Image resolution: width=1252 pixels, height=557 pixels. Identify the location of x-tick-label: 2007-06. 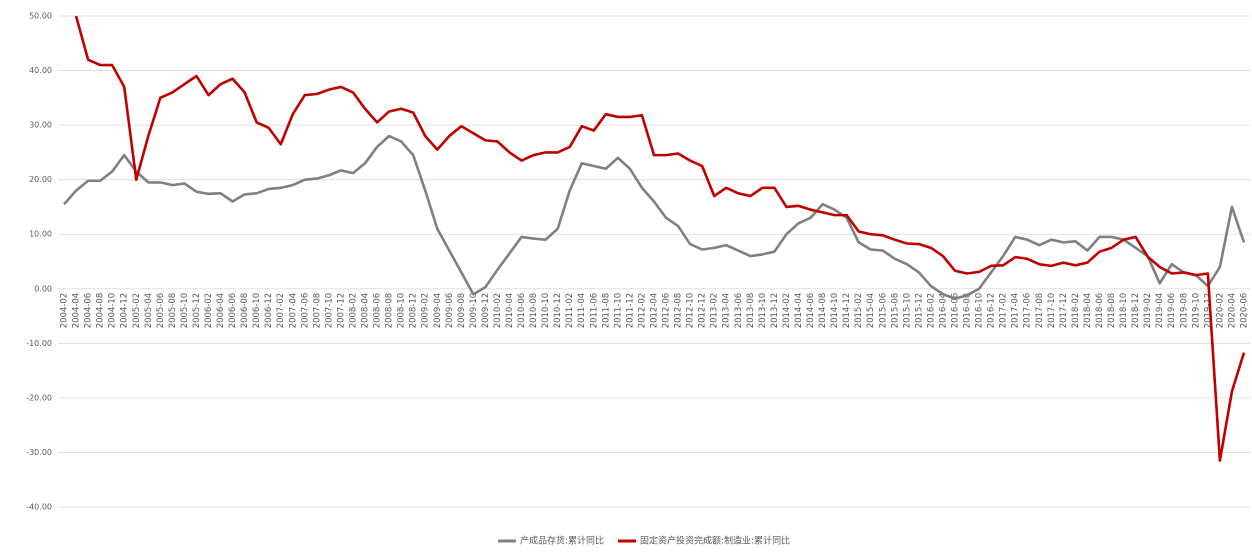
(305, 311).